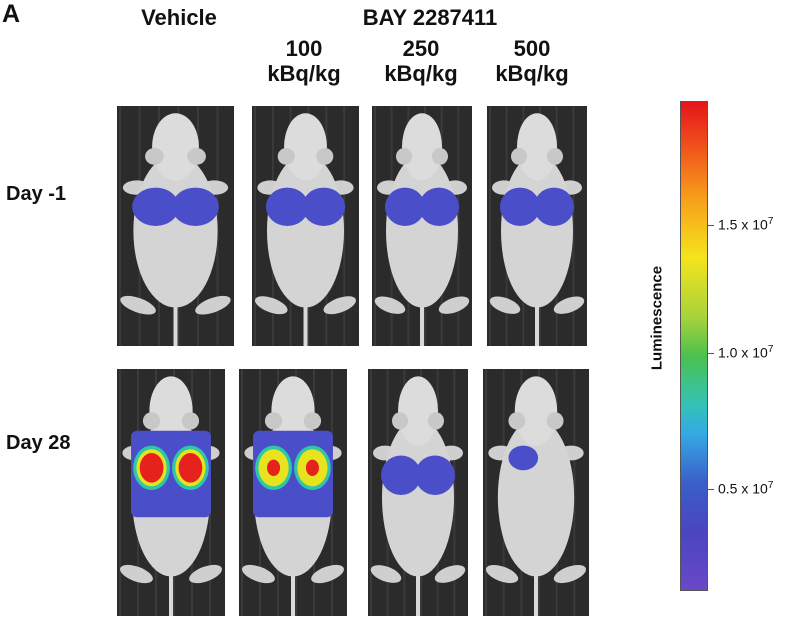 This screenshot has width=800, height=636. I want to click on row-label-day-minus-1: Day -1, so click(36, 194).